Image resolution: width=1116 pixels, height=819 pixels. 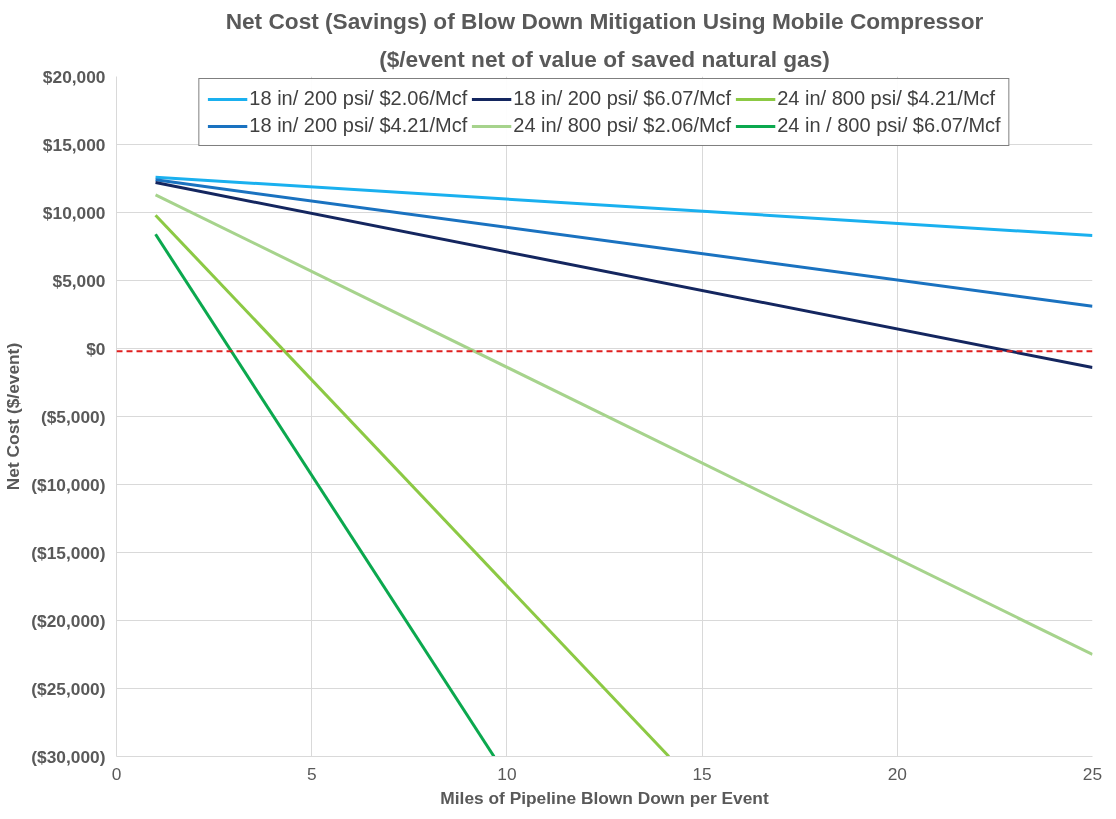 What do you see at coordinates (68, 484) in the screenshot?
I see `y-tick-label: ($10,000)` at bounding box center [68, 484].